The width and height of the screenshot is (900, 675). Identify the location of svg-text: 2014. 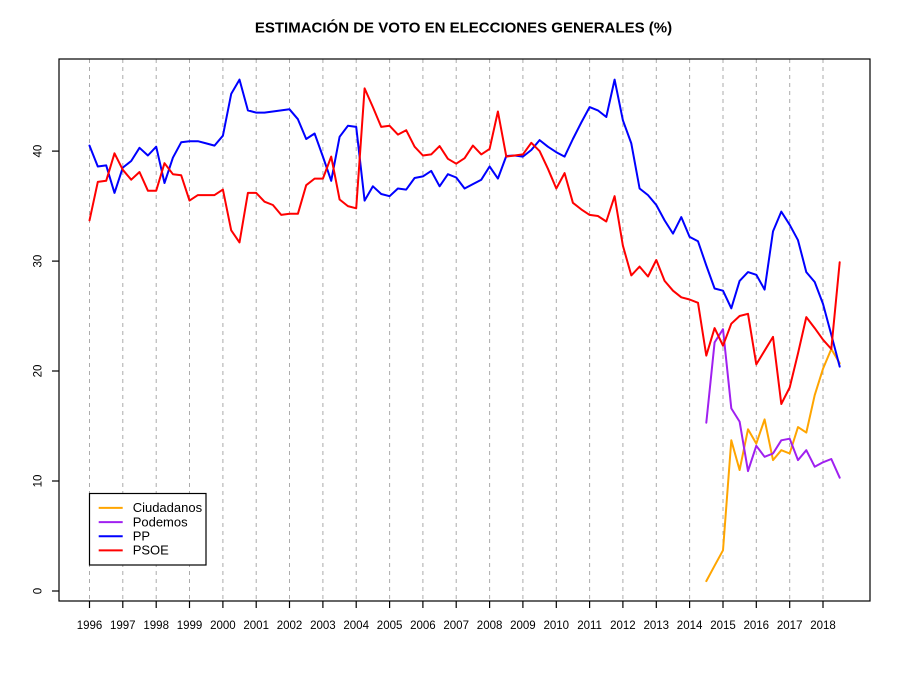
(690, 626).